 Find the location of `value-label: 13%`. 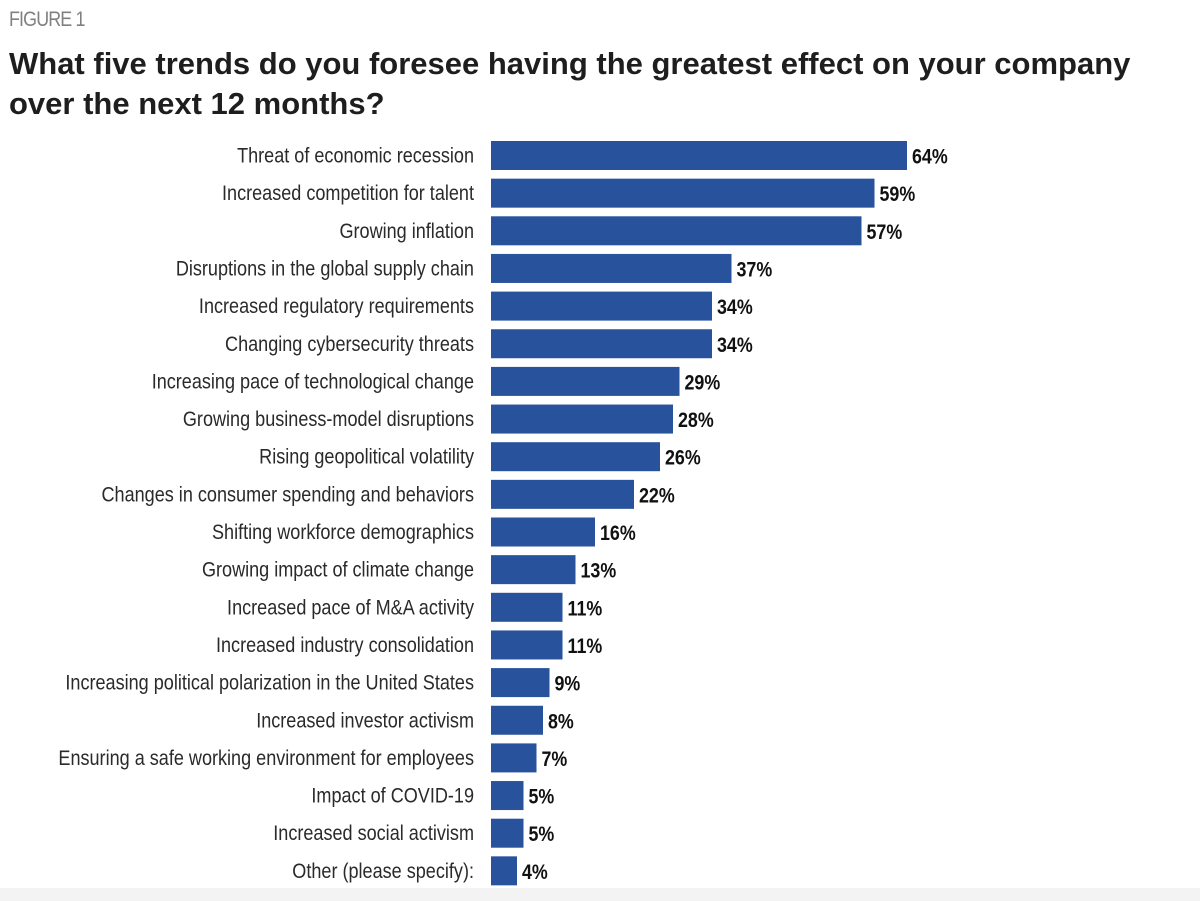

value-label: 13% is located at coordinates (599, 571).